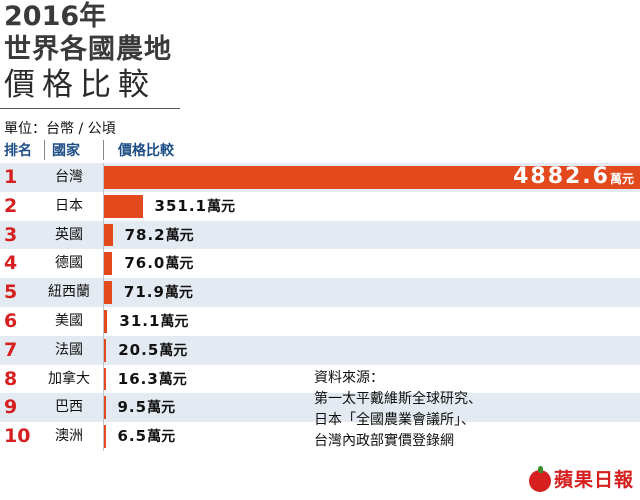 This screenshot has height=500, width=640. I want to click on value-label: 4882.6萬元, so click(573, 176).